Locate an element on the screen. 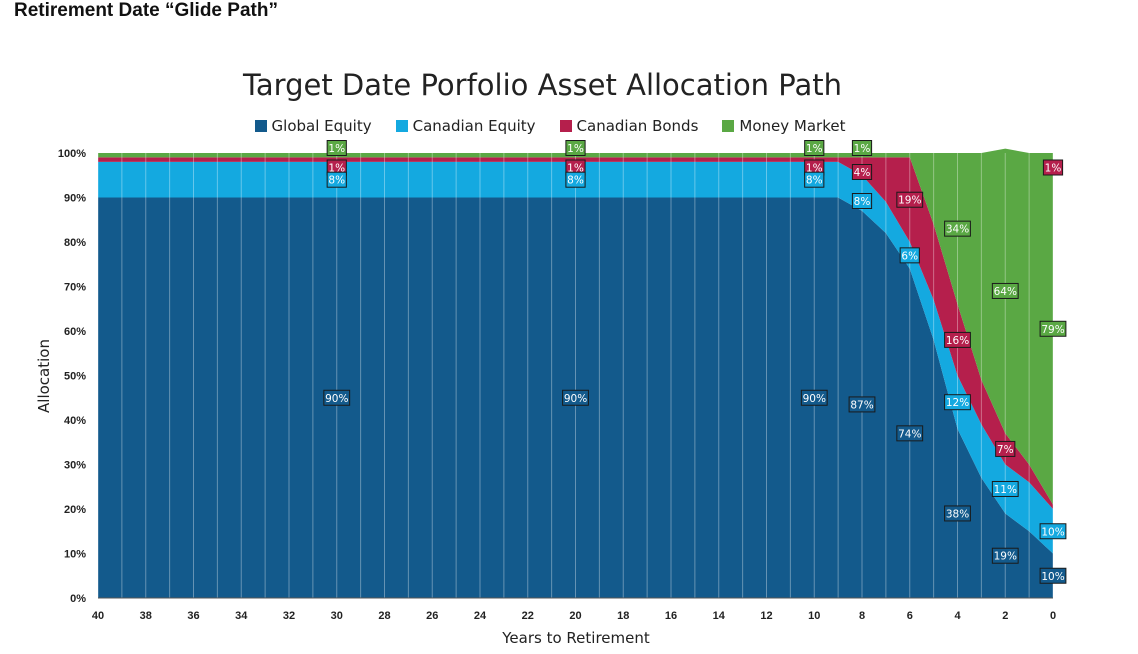  y-tick-label: 0% is located at coordinates (78, 599).